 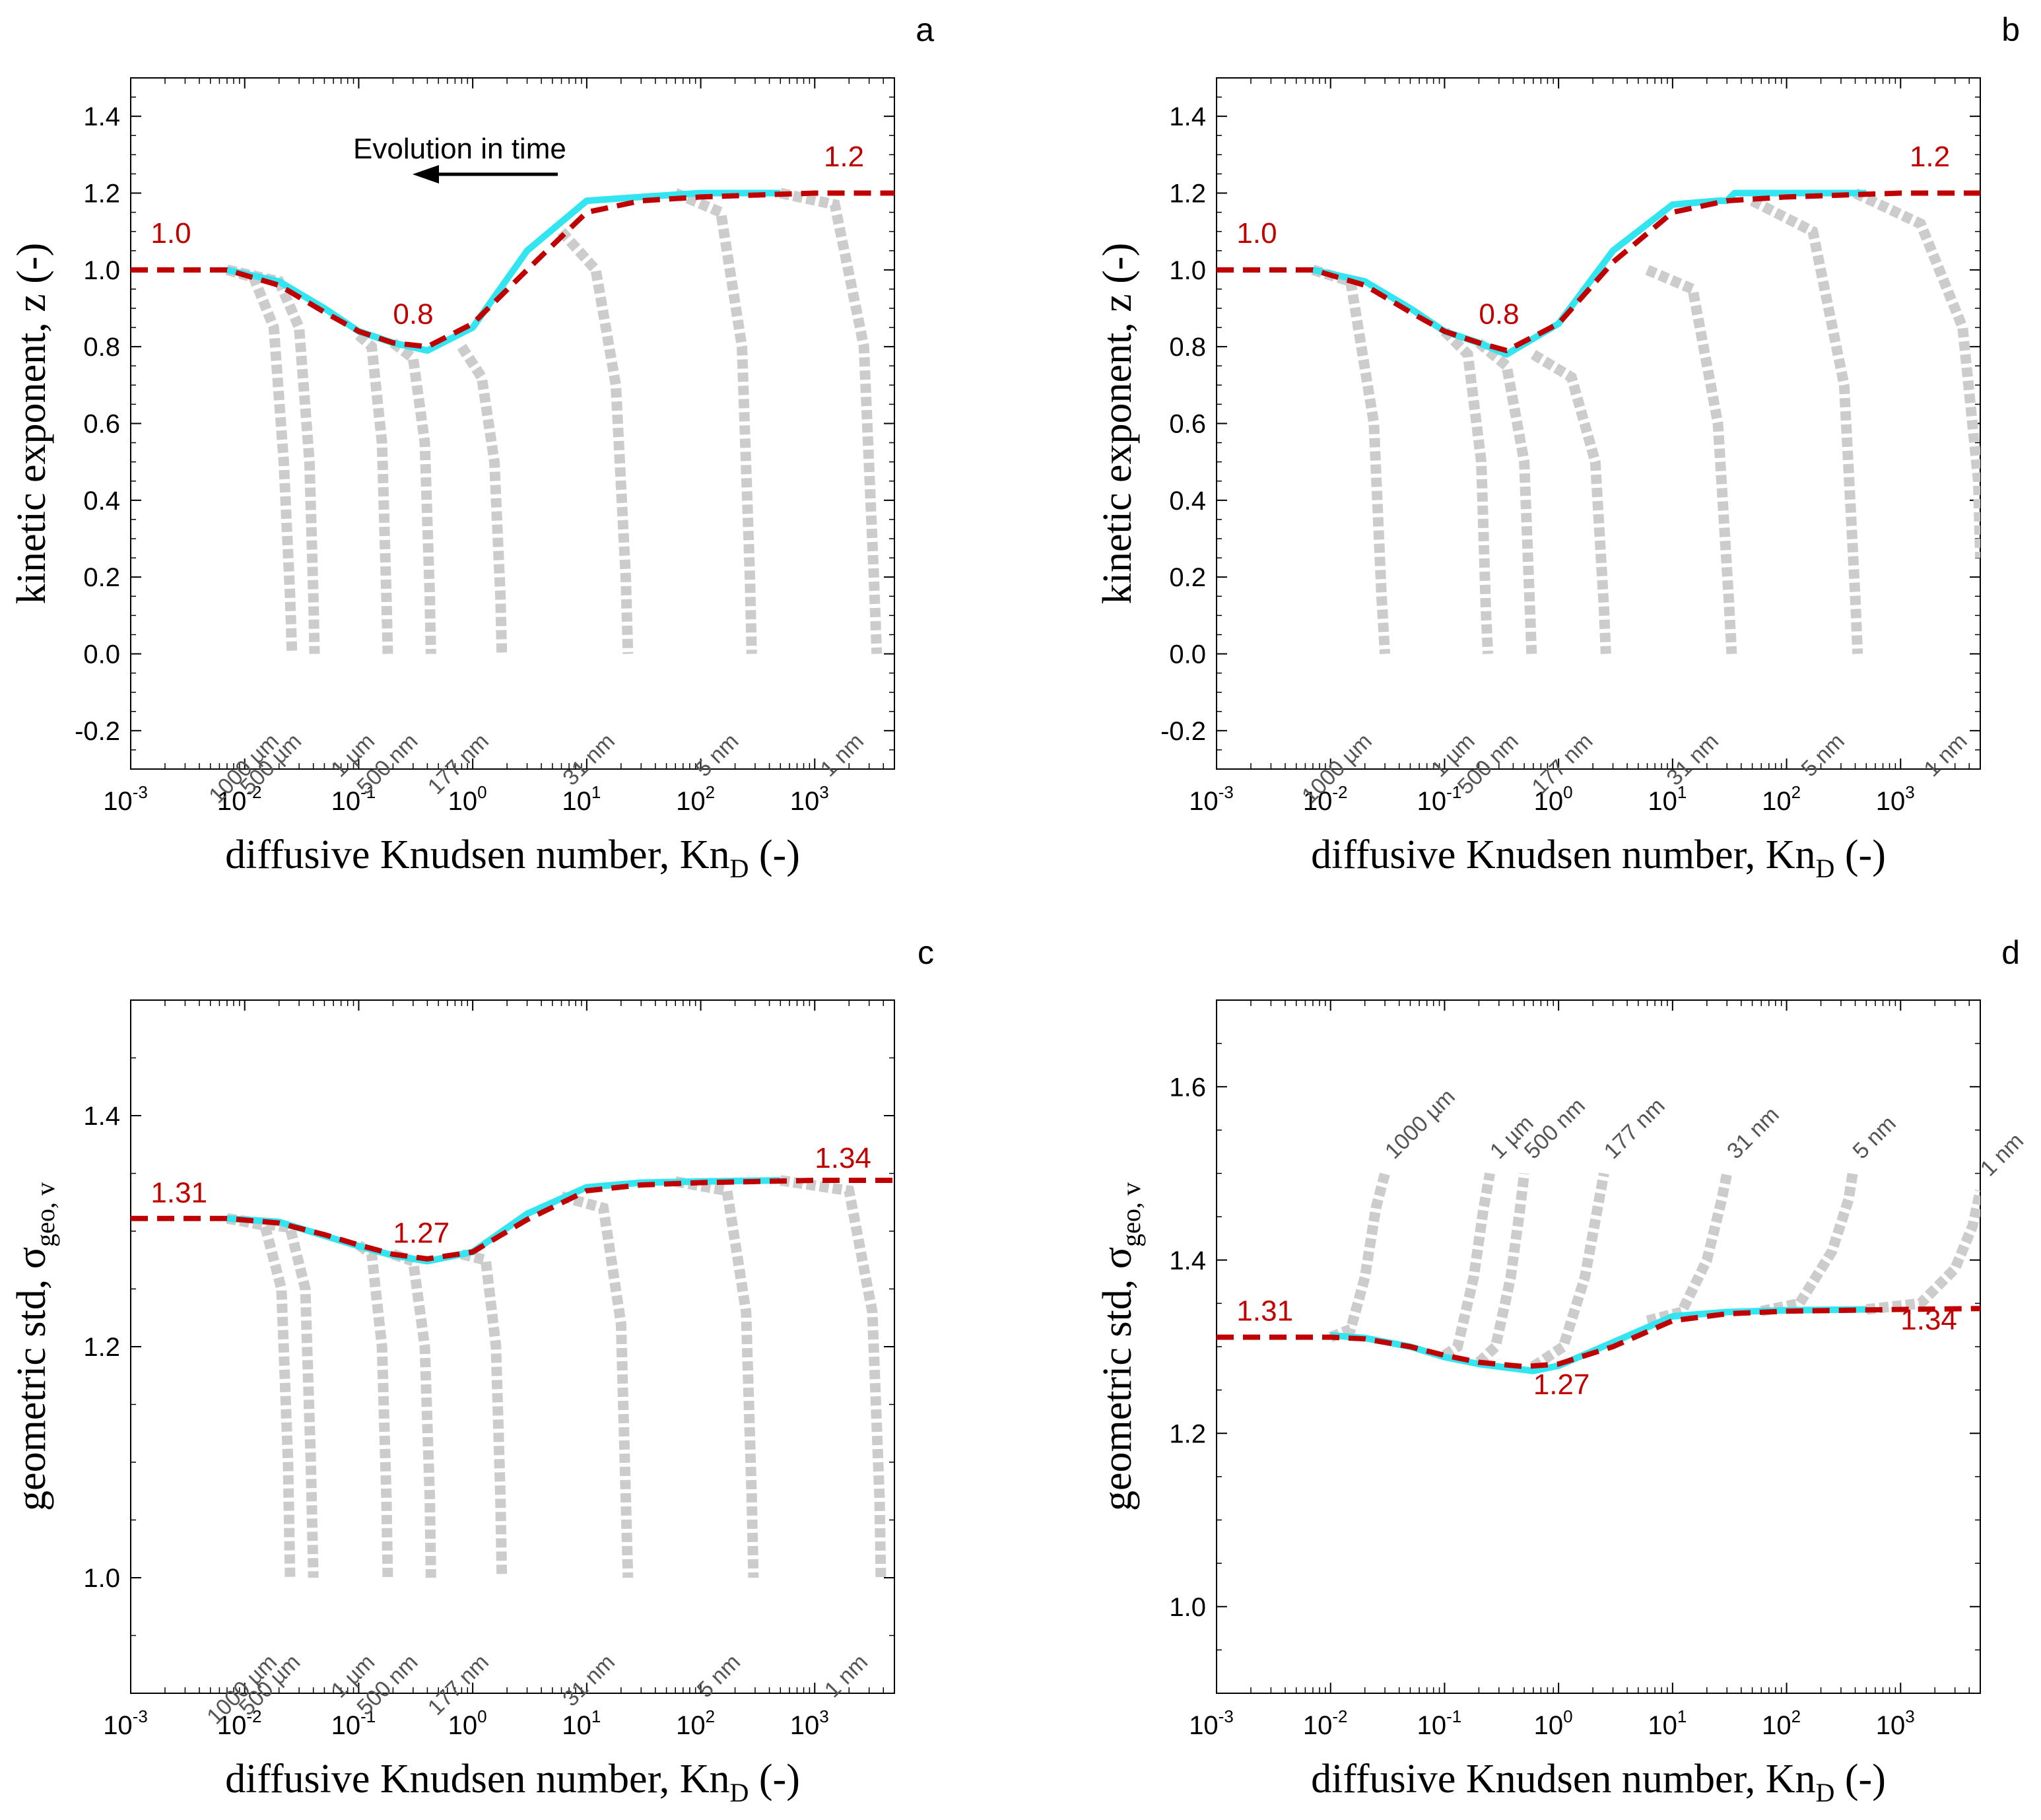 What do you see at coordinates (1187, 1087) in the screenshot?
I see `y-tick-label: 1.6` at bounding box center [1187, 1087].